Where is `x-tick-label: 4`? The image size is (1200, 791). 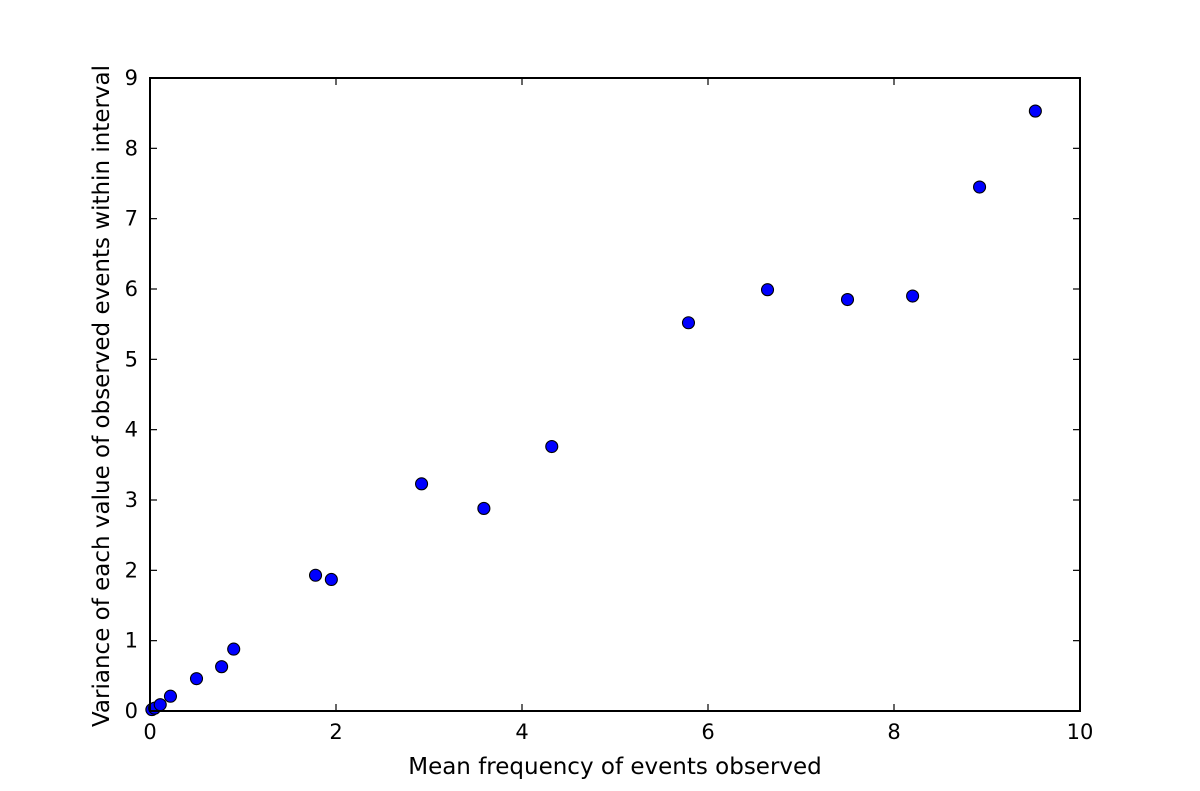
x-tick-label: 4 is located at coordinates (521, 732).